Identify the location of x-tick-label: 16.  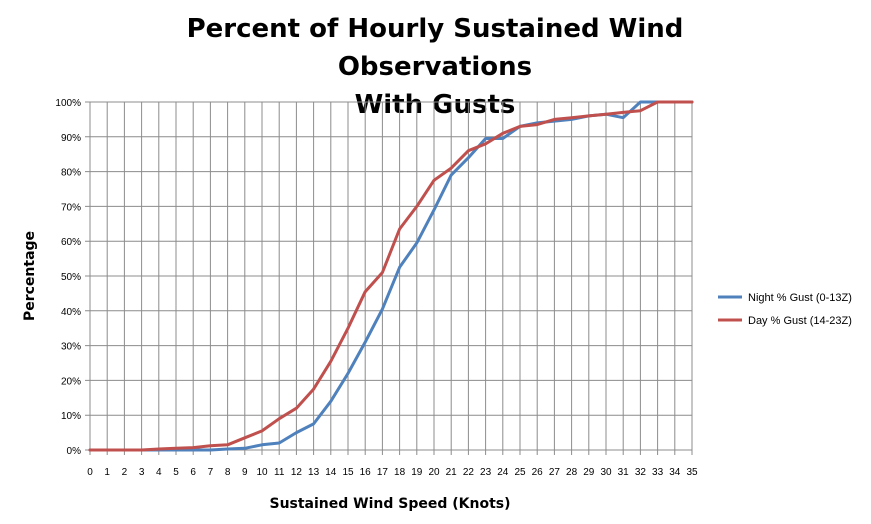
(366, 472).